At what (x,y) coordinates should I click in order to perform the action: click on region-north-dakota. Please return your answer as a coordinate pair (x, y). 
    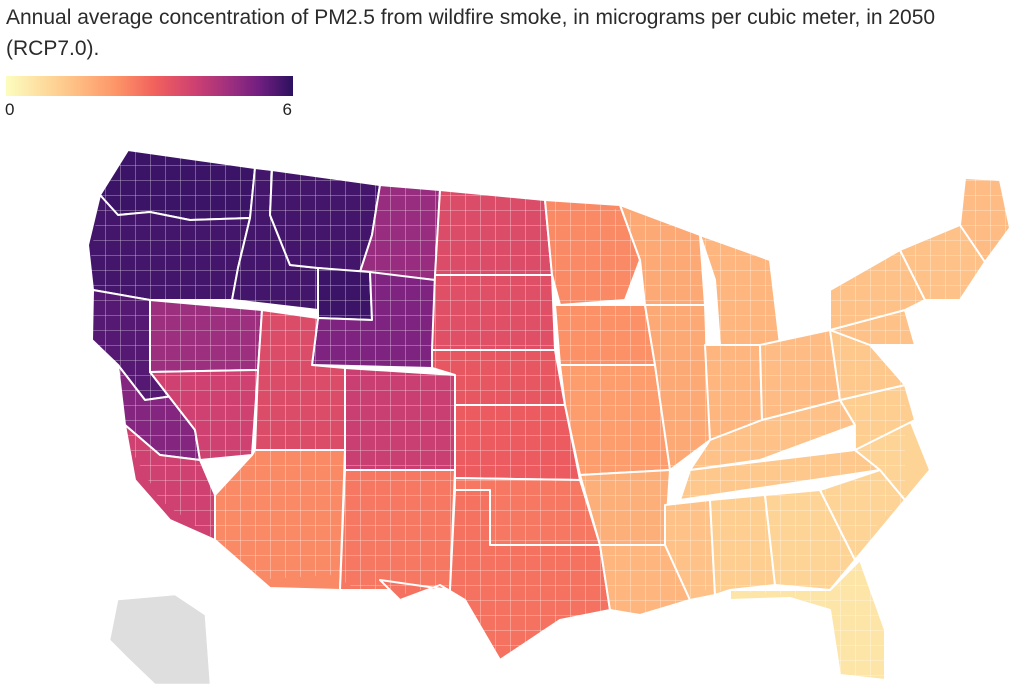
    Looking at the image, I should click on (493, 232).